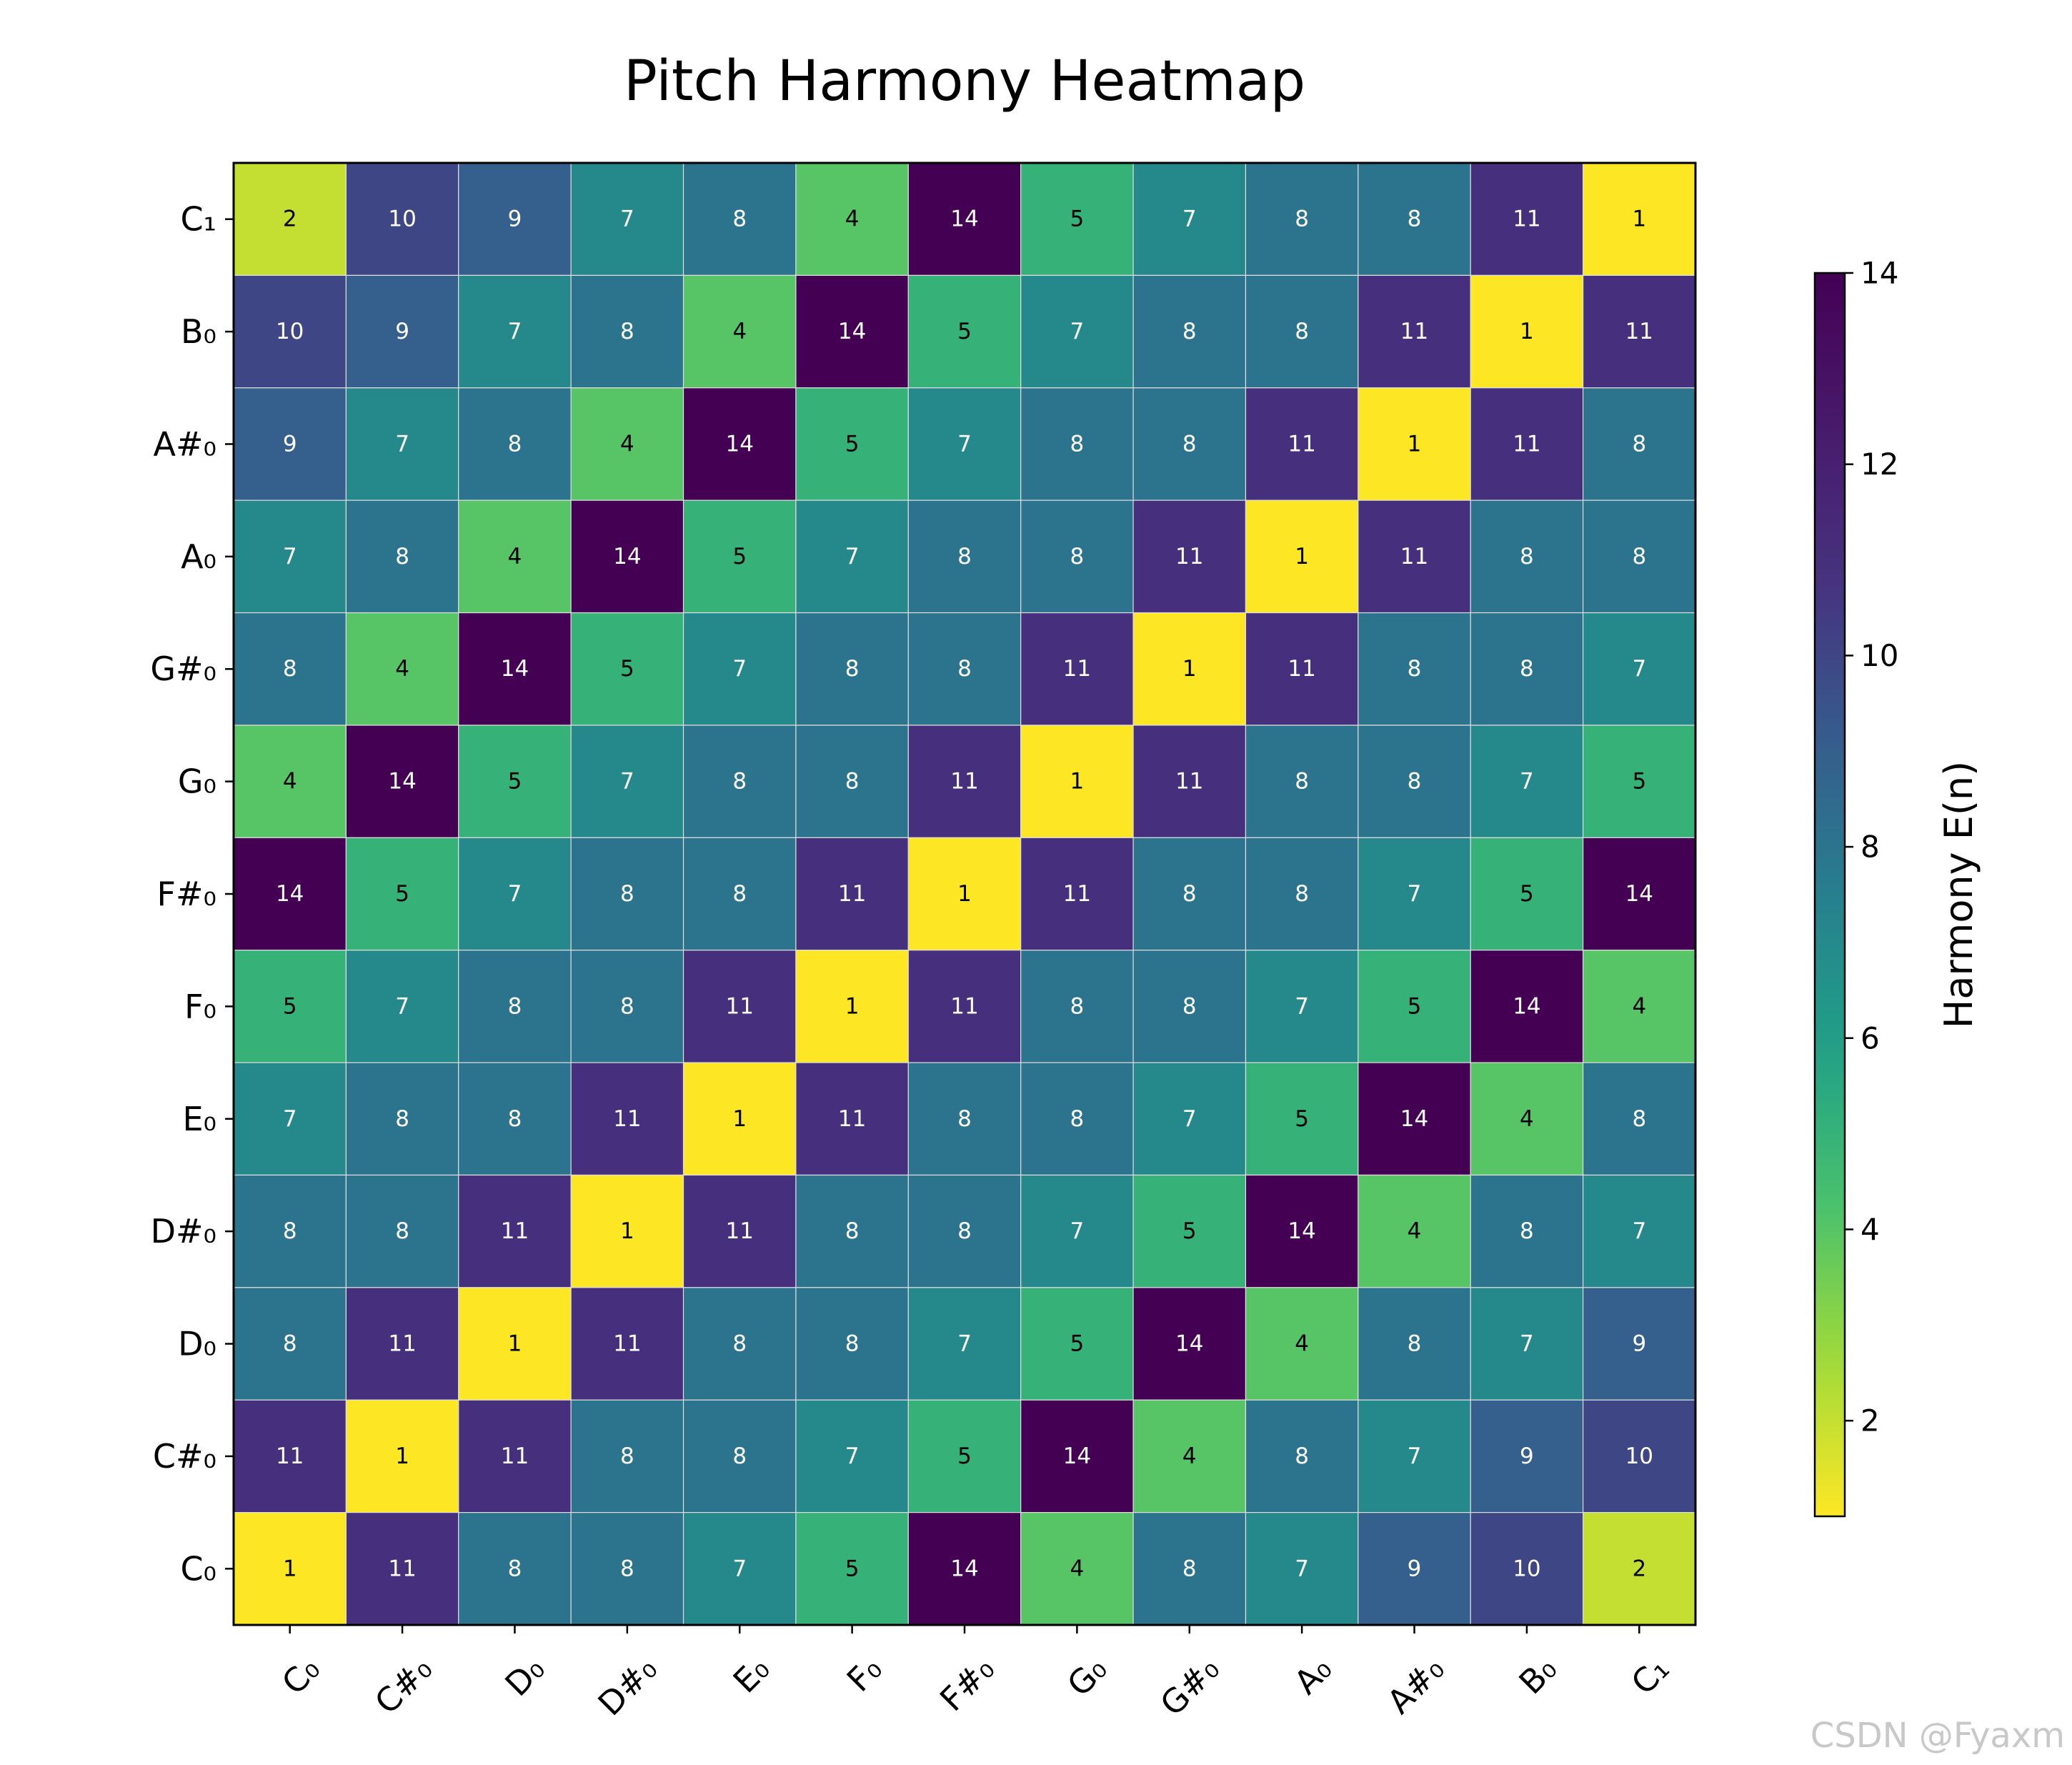 The width and height of the screenshot is (2072, 1765). I want to click on x-tick-label: C₁, so click(1649, 1675).